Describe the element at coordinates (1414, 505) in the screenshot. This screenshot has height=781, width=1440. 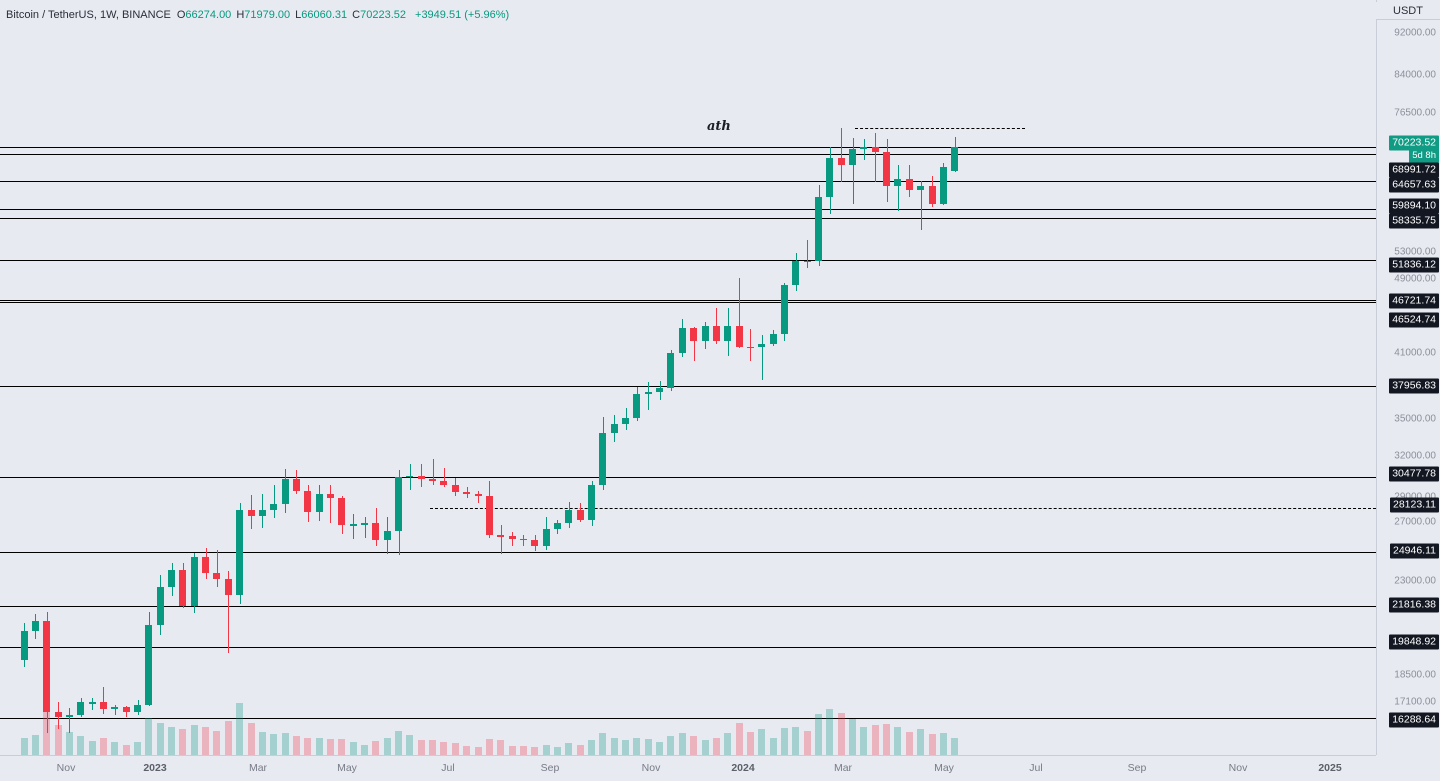
I see `price-level-label: 28123.11` at that location.